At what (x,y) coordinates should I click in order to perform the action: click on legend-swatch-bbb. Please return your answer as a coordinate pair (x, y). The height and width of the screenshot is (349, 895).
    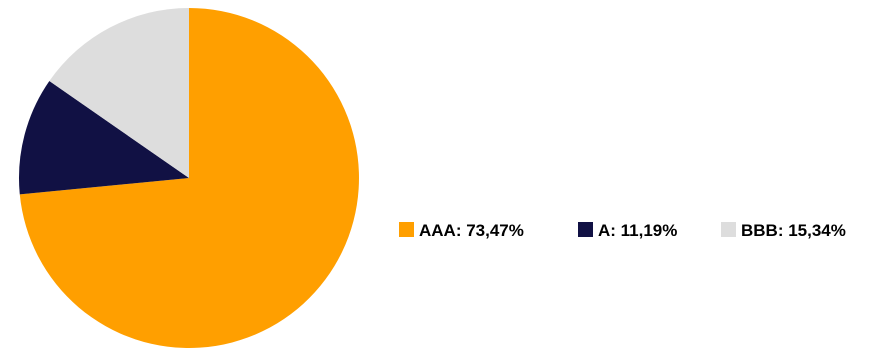
    Looking at the image, I should click on (728, 229).